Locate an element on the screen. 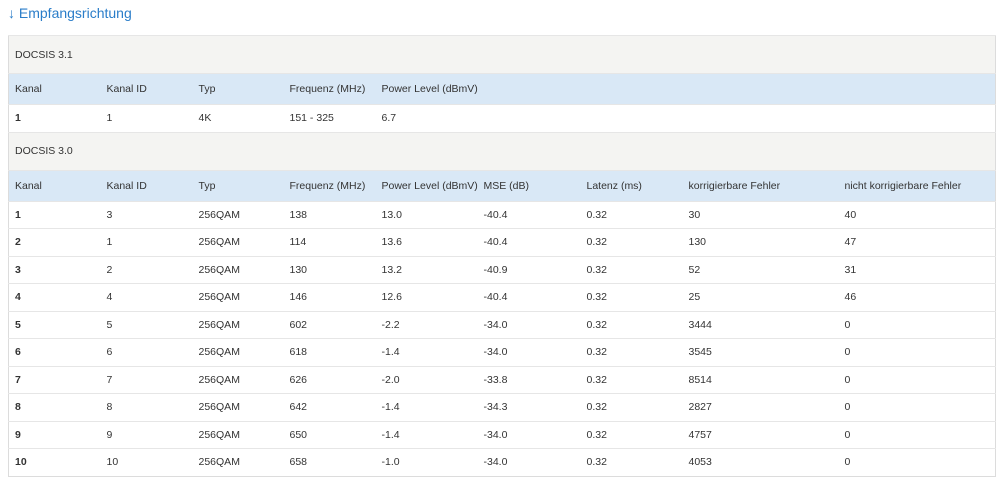  table-cell: 13.0 is located at coordinates (426, 214).